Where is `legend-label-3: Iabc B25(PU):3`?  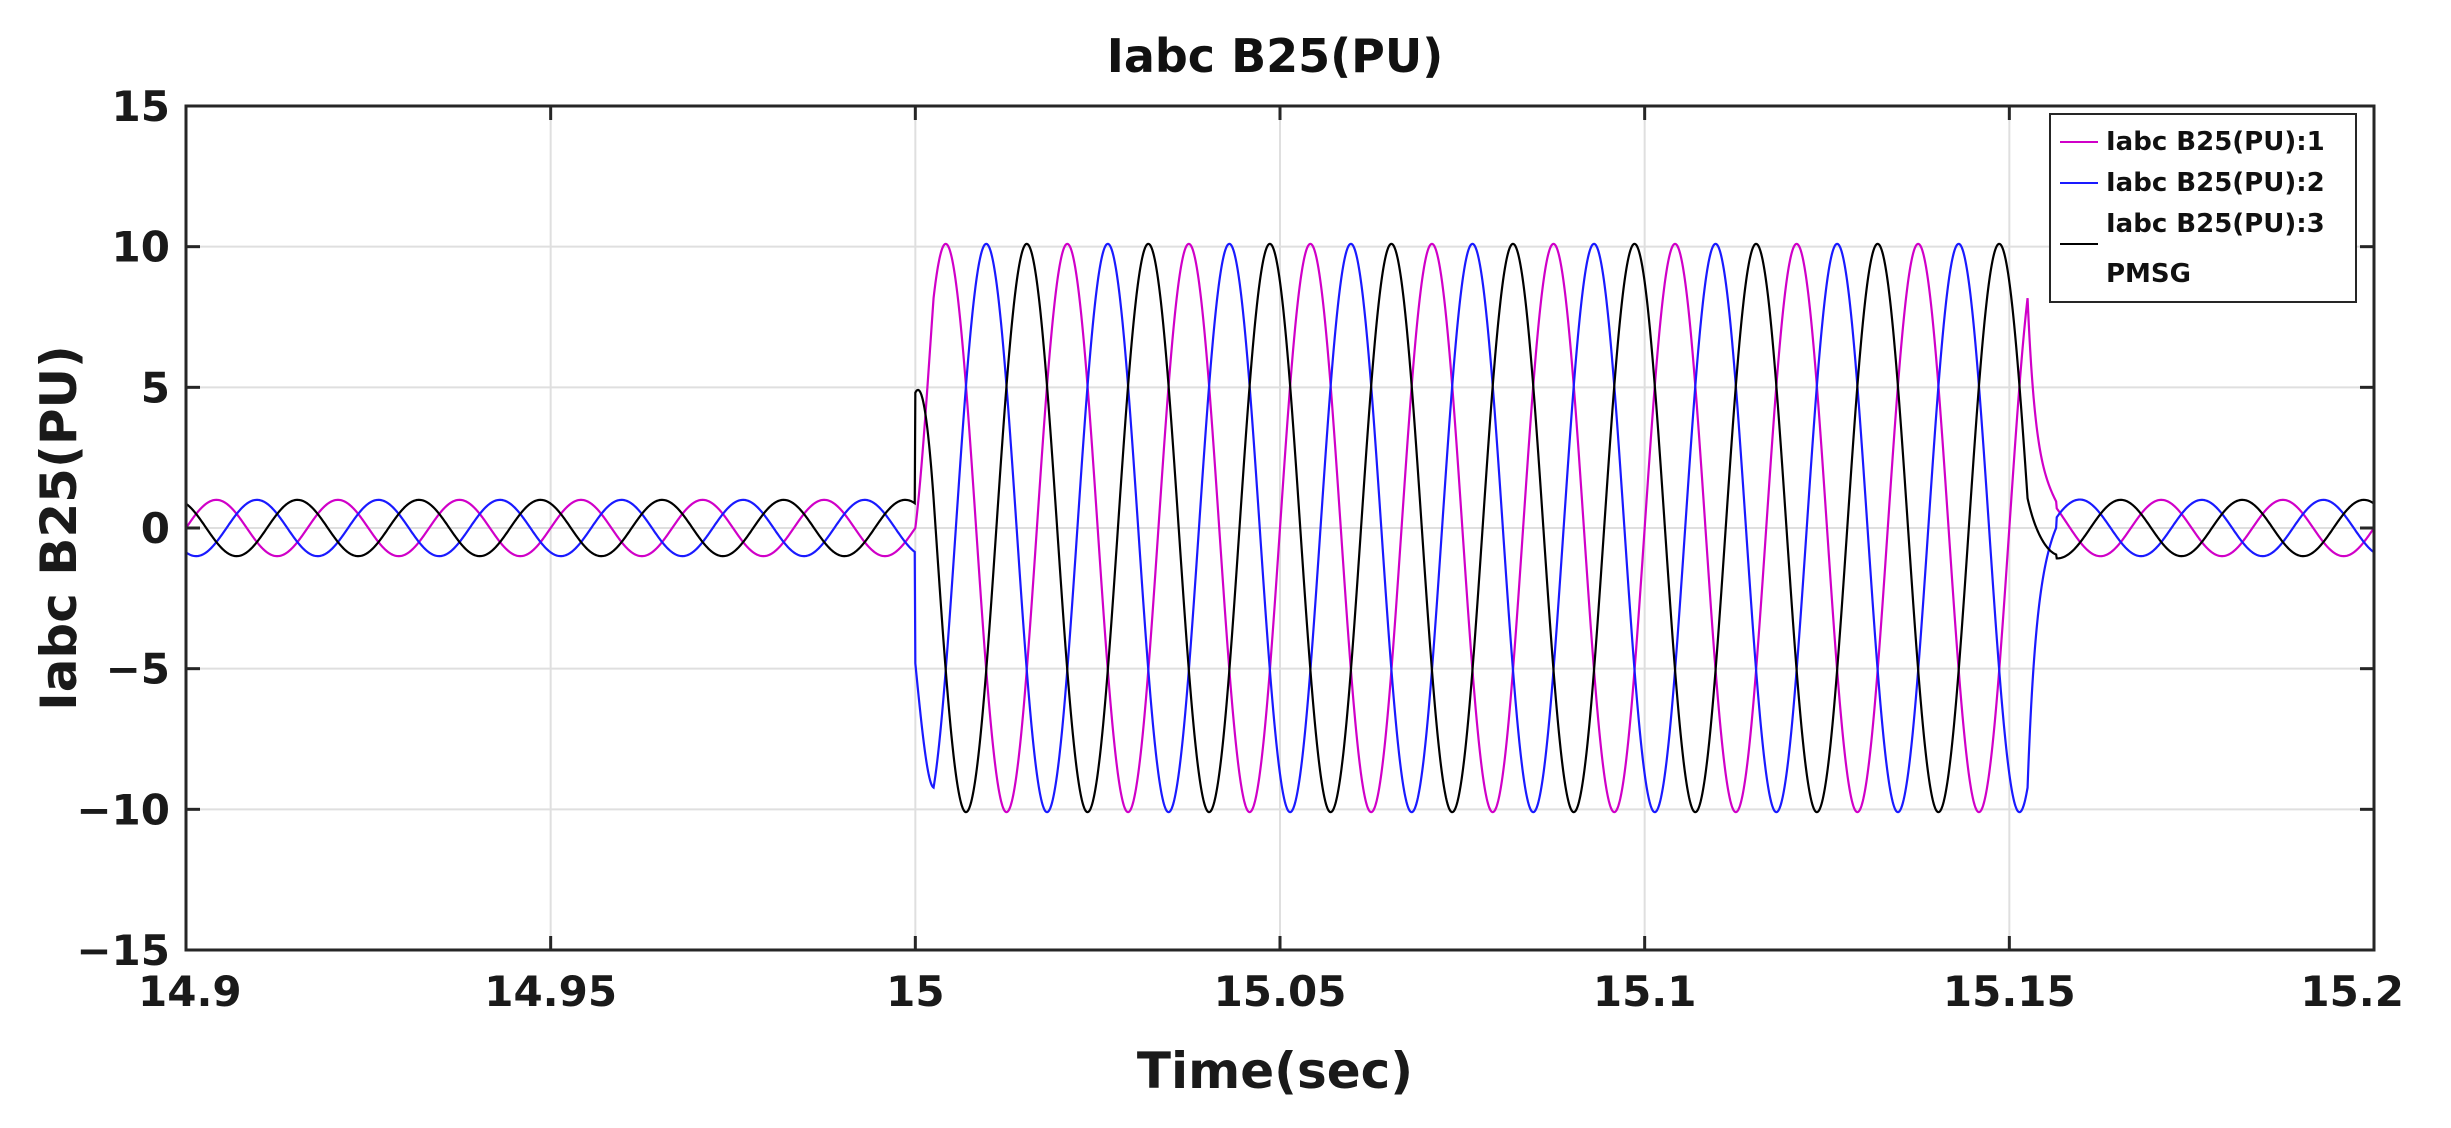 legend-label-3: Iabc B25(PU):3 is located at coordinates (2215, 224).